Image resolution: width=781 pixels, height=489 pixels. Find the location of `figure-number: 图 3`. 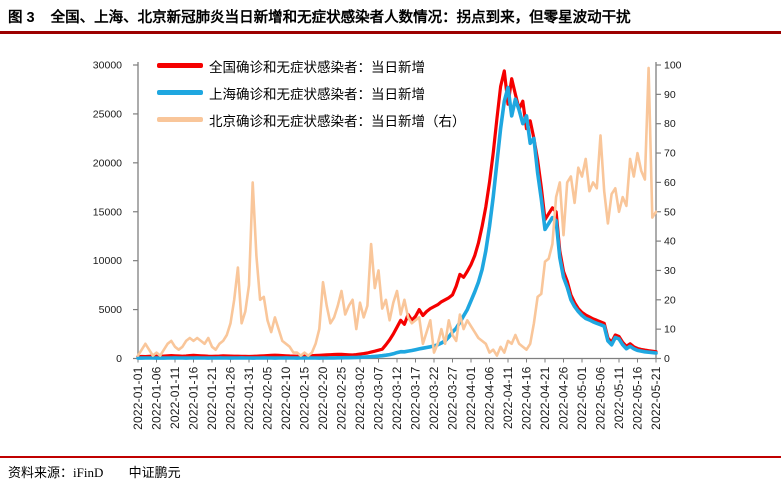

figure-number: 图 3 is located at coordinates (21, 18).